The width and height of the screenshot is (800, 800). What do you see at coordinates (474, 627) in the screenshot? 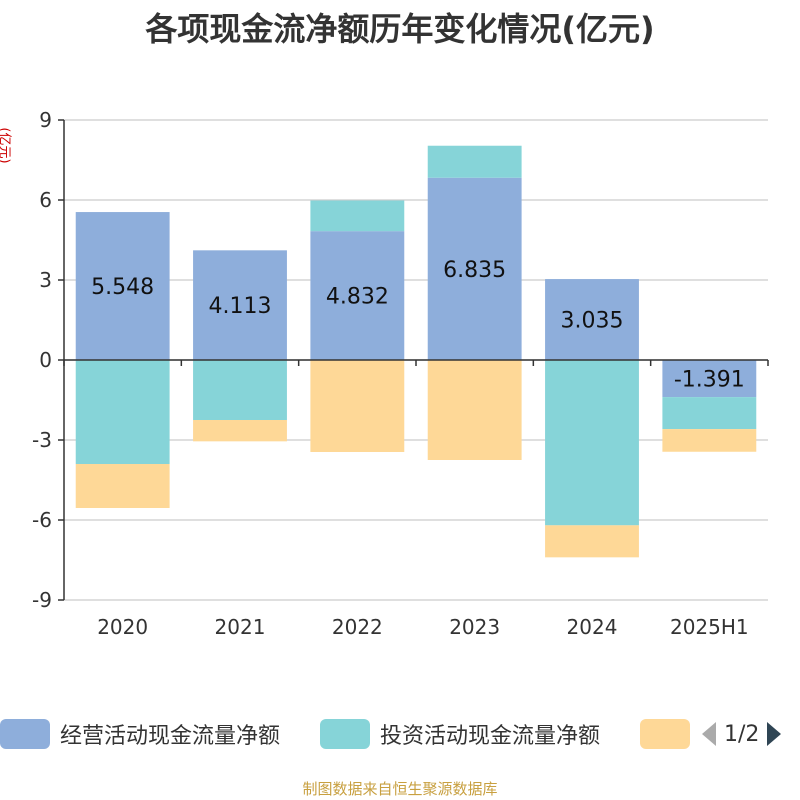
I see `x-tick-label: 2023` at bounding box center [474, 627].